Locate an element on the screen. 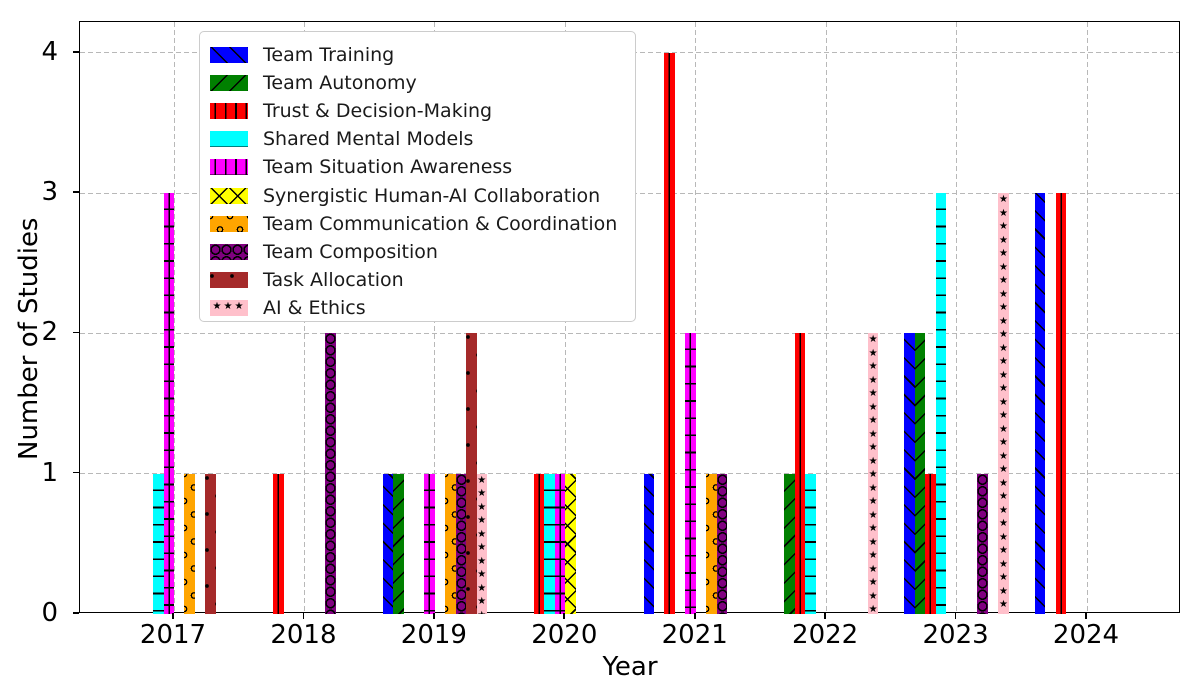 This screenshot has width=1200, height=700. legend-item: Team Composition is located at coordinates (417, 252).